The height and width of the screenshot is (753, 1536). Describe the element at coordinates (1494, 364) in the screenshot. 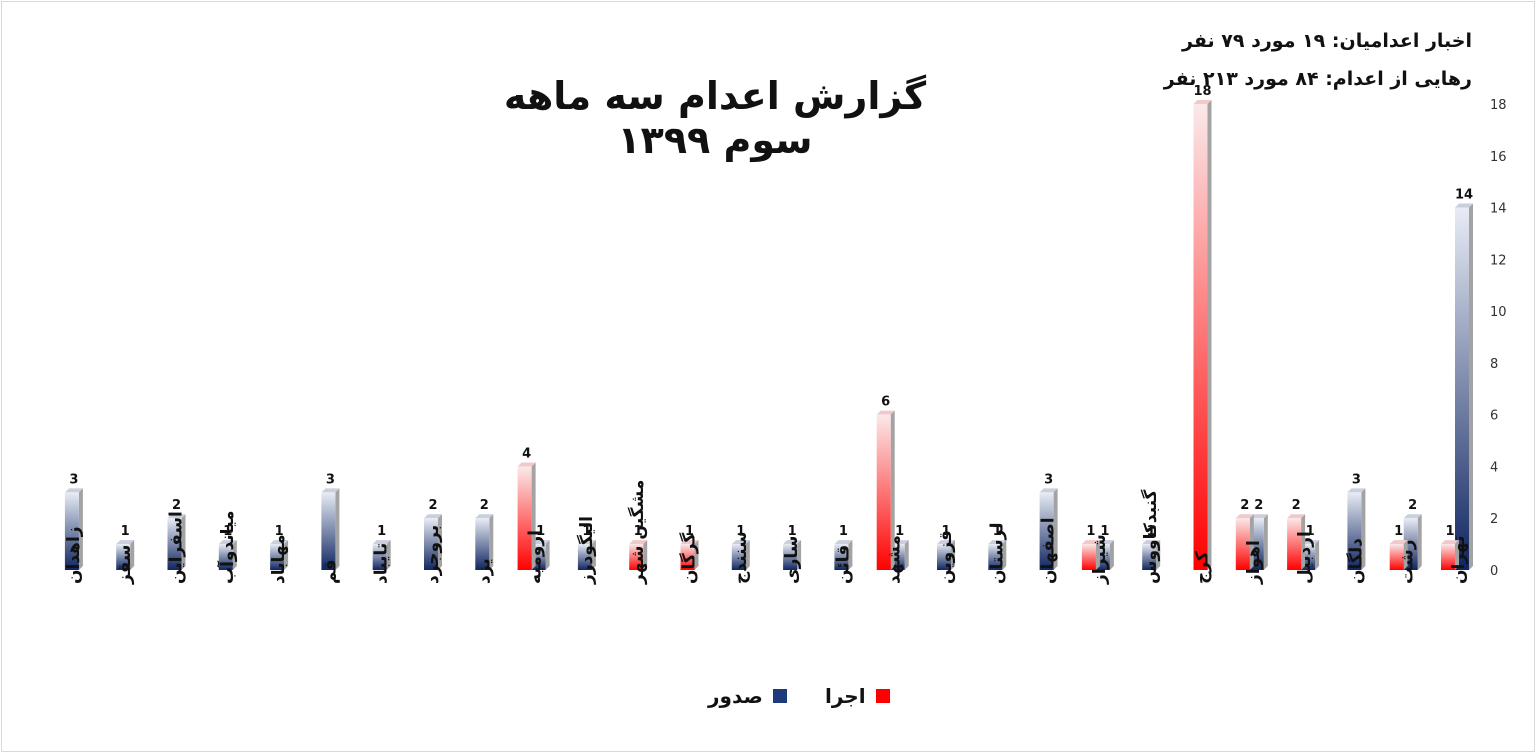

I see `y-tick-label: 8` at that location.